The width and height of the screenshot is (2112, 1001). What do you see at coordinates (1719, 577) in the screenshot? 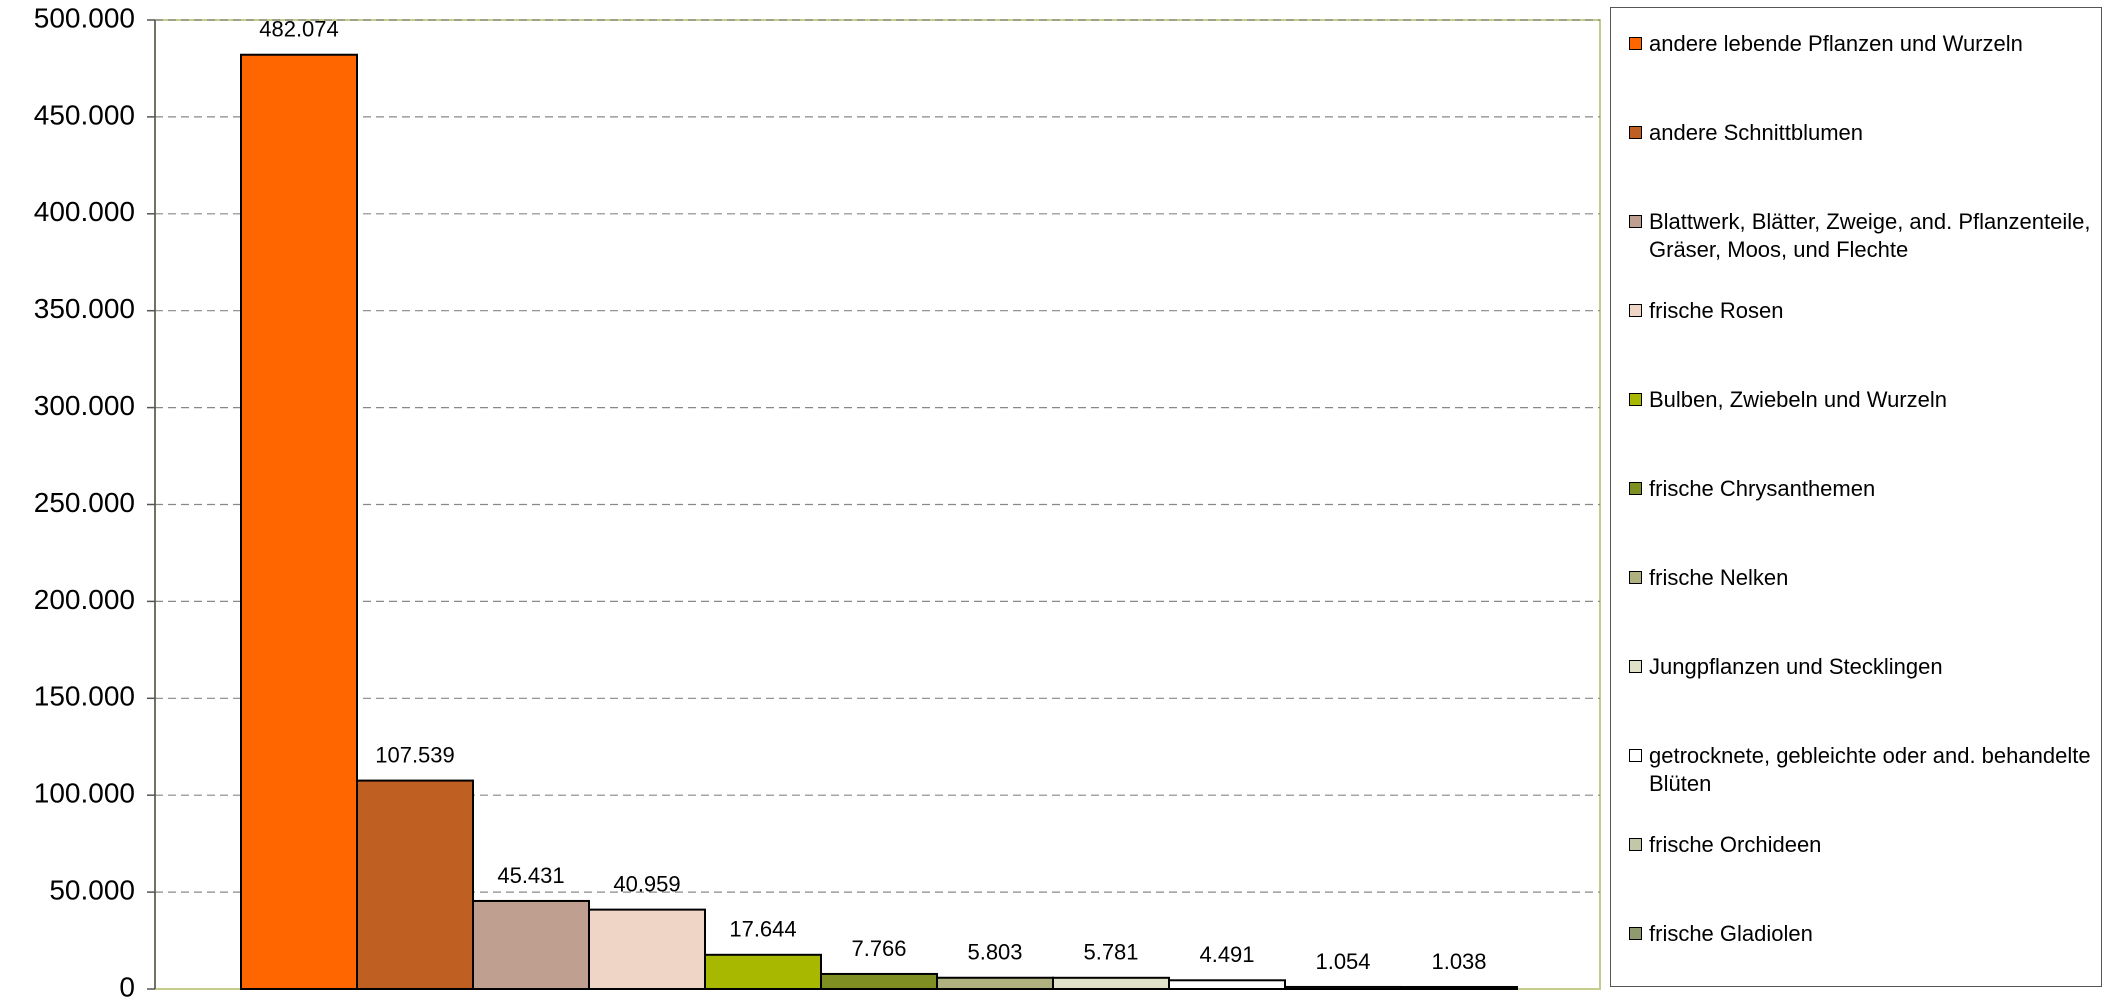
I see `legend-label: frische Nelken` at bounding box center [1719, 577].